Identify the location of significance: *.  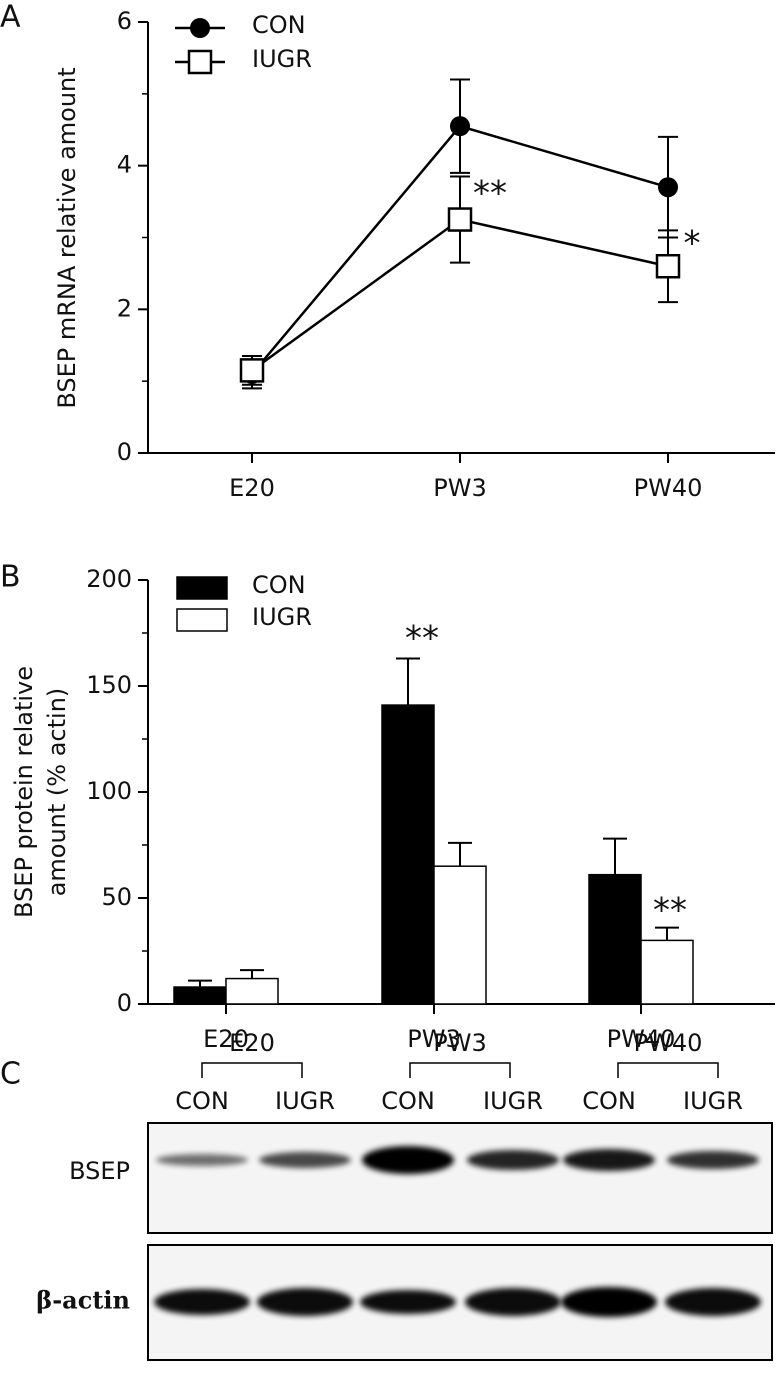
(692, 244).